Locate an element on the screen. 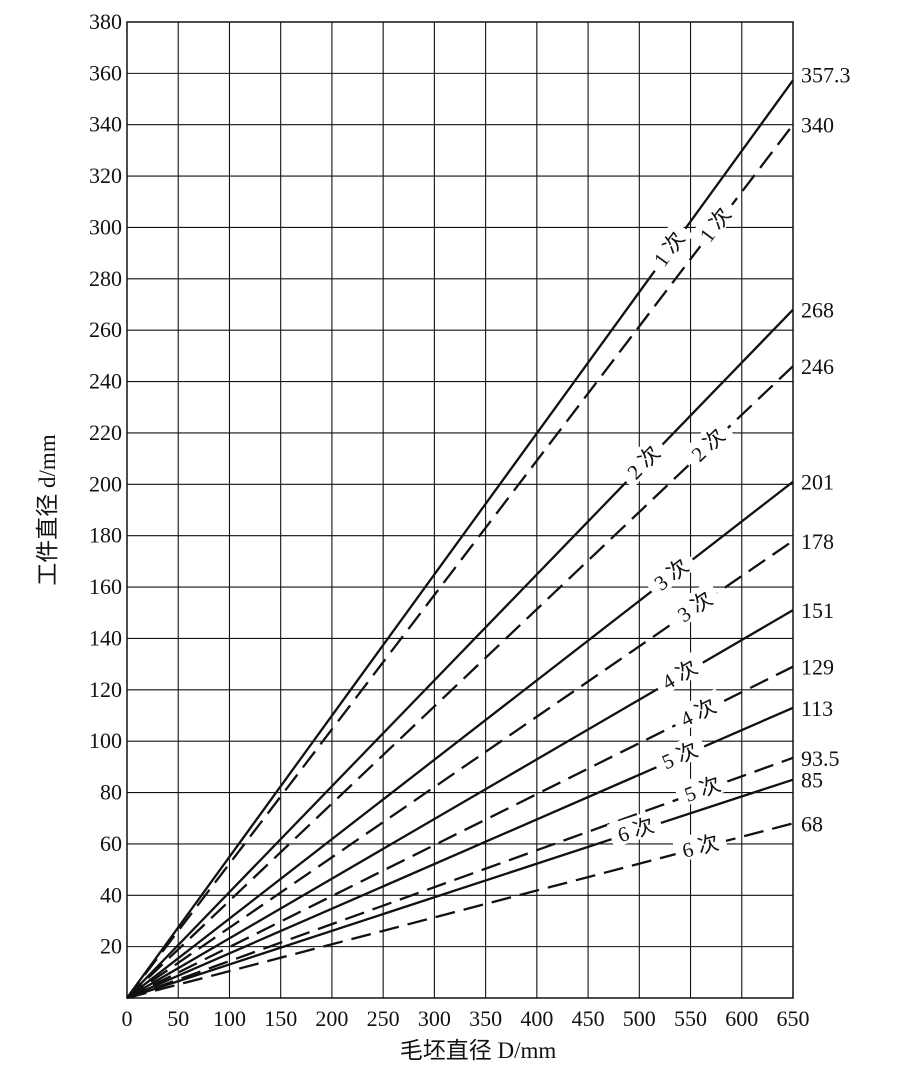 The width and height of the screenshot is (903, 1073). series-end-label: 129 is located at coordinates (817, 667).